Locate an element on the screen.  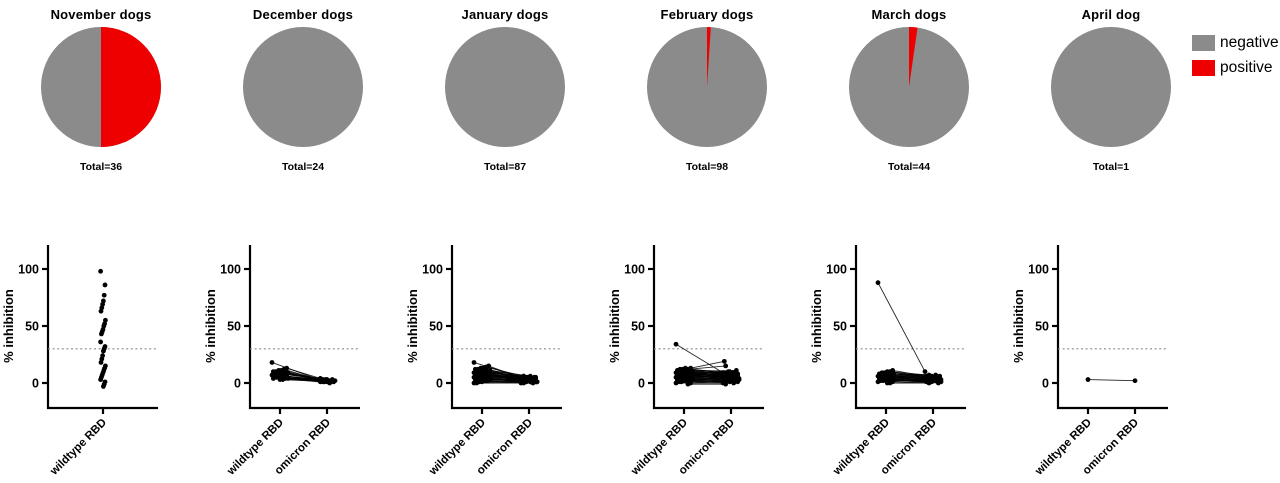
x-category-label: wildtype RBD is located at coordinates (79, 448).